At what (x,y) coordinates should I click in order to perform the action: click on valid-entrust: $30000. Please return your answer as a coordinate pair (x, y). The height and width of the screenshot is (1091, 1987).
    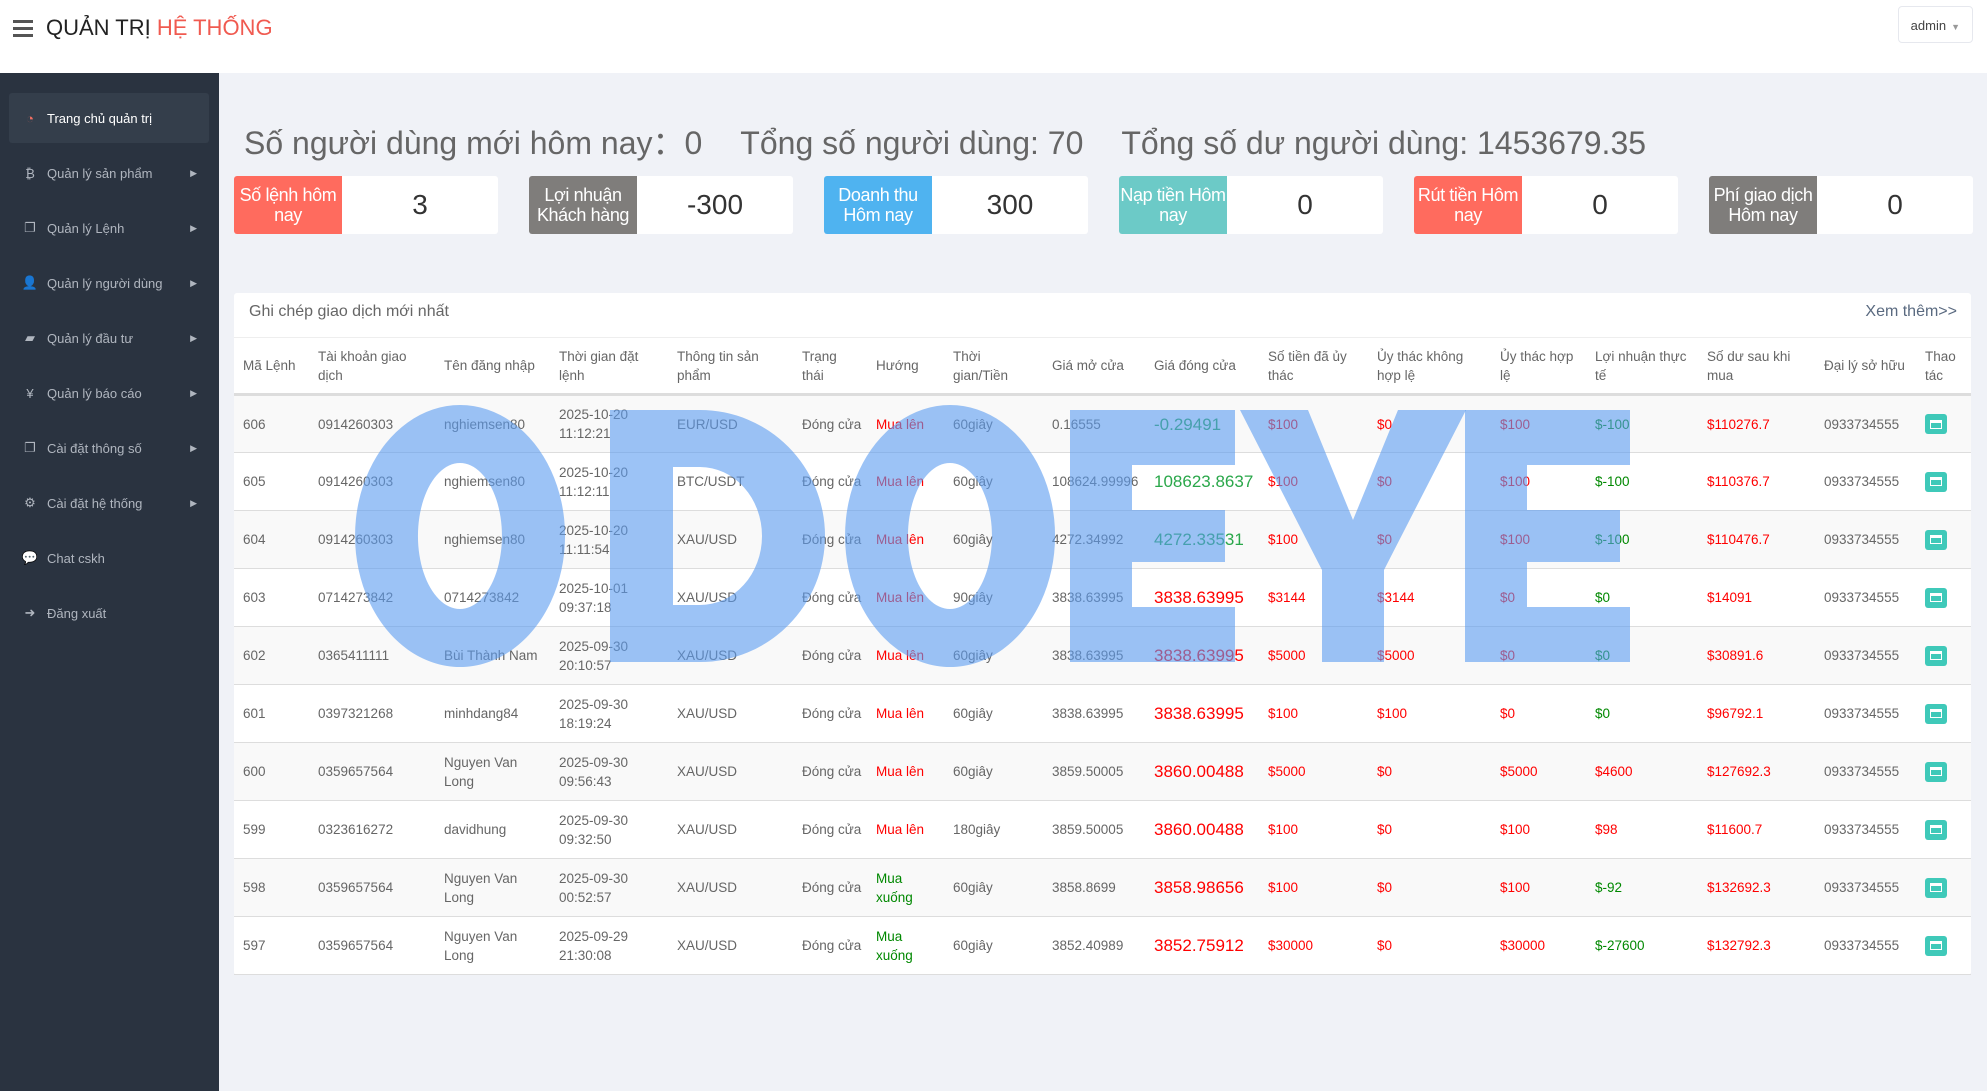
    Looking at the image, I should click on (1523, 945).